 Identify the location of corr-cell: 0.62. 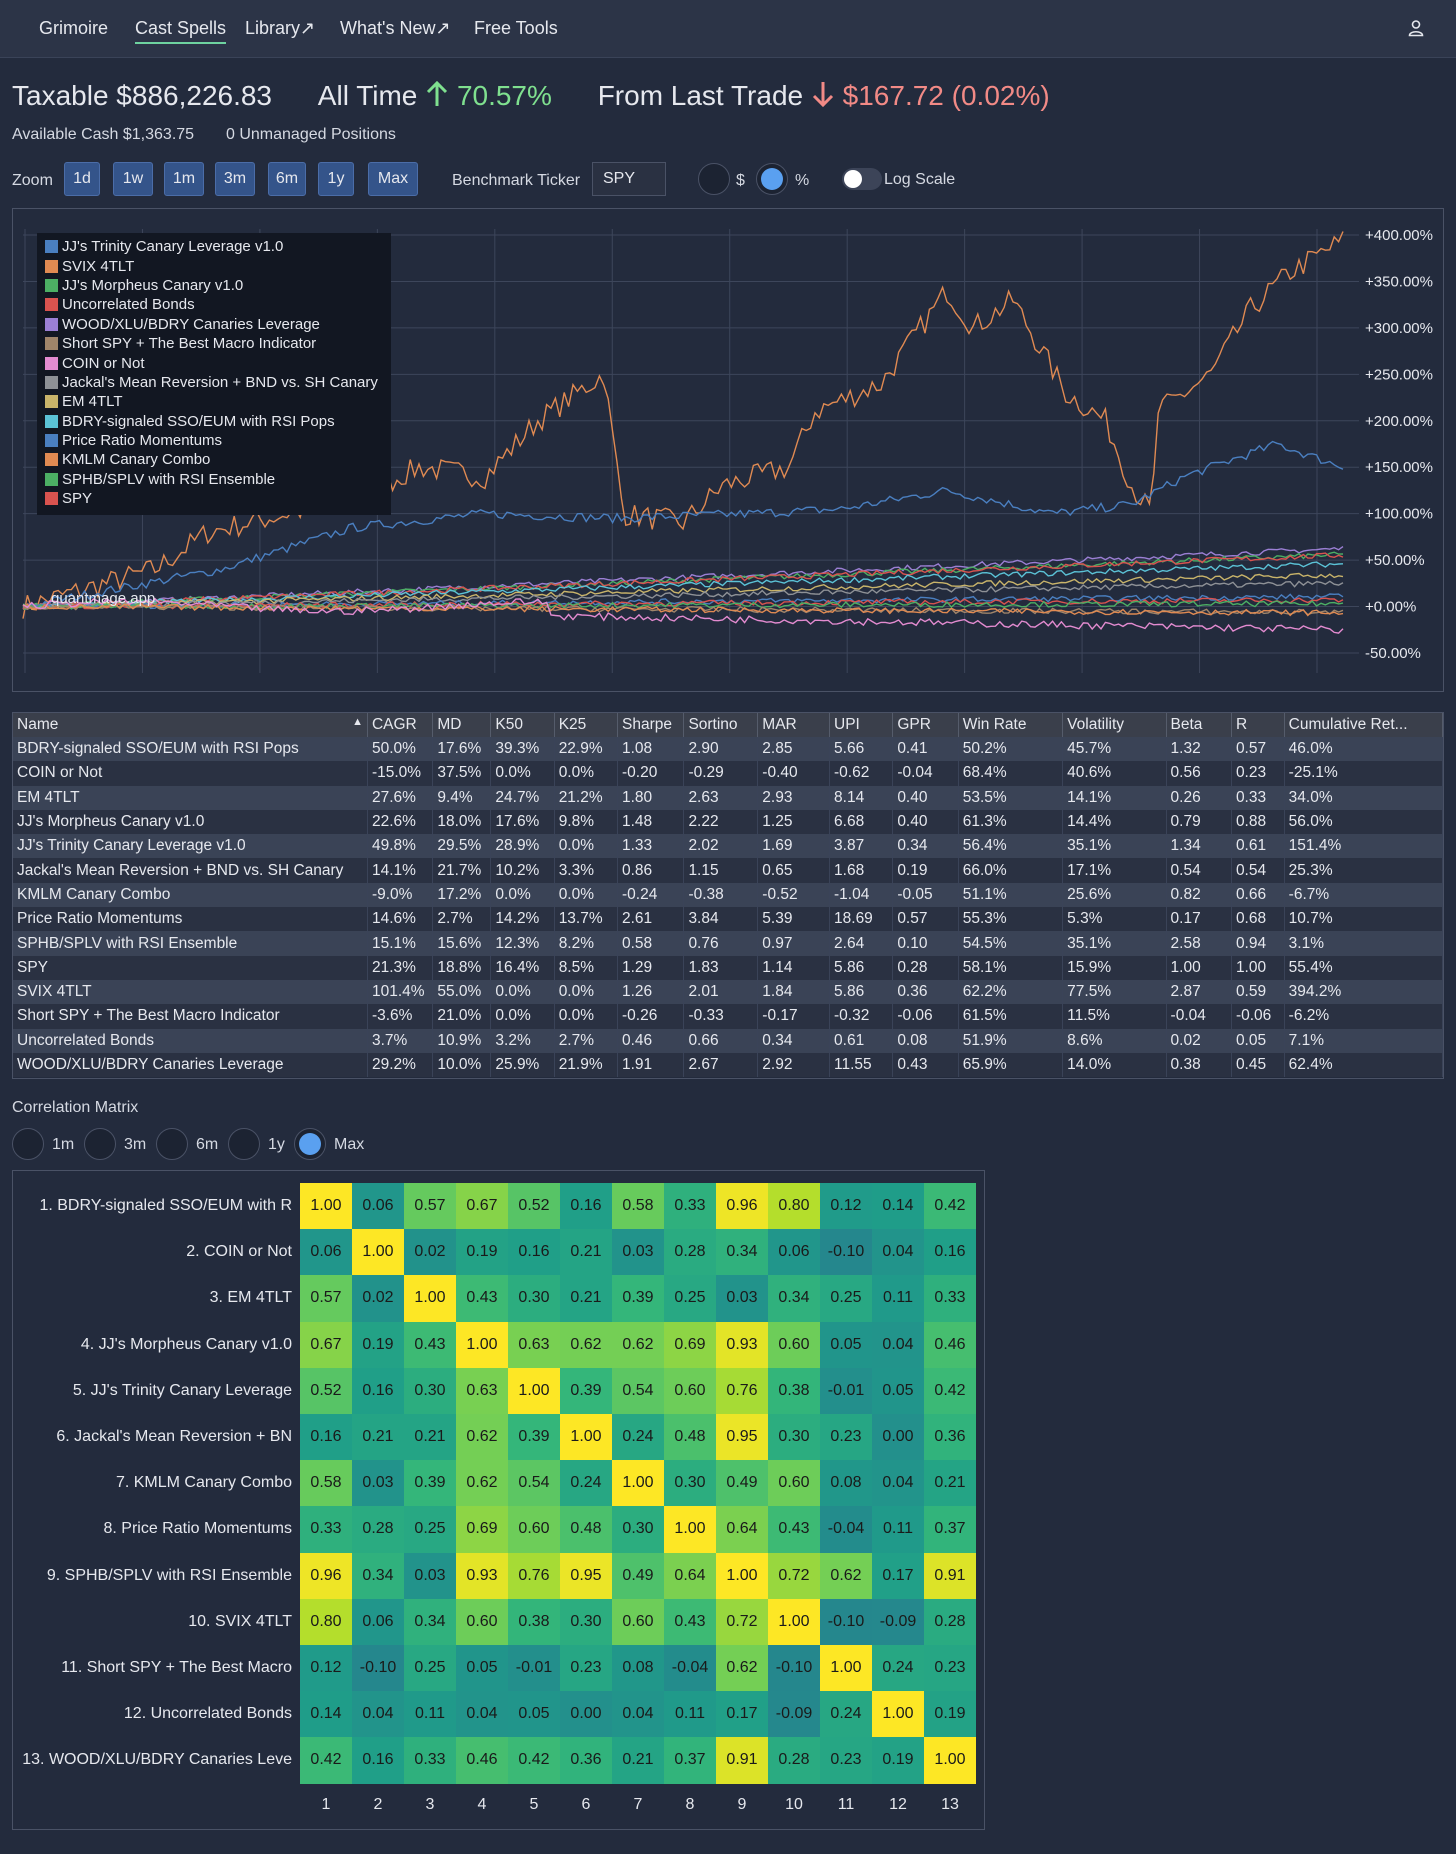
(586, 1344).